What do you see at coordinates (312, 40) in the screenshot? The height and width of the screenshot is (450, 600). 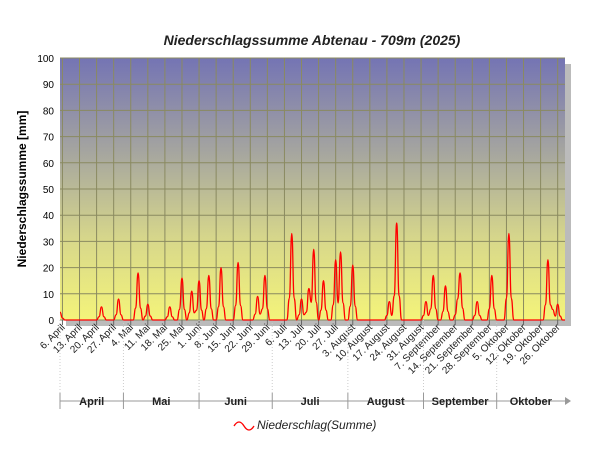 I see `chart-title: Niederschlagssumme Abtenau - 709m (2025)` at bounding box center [312, 40].